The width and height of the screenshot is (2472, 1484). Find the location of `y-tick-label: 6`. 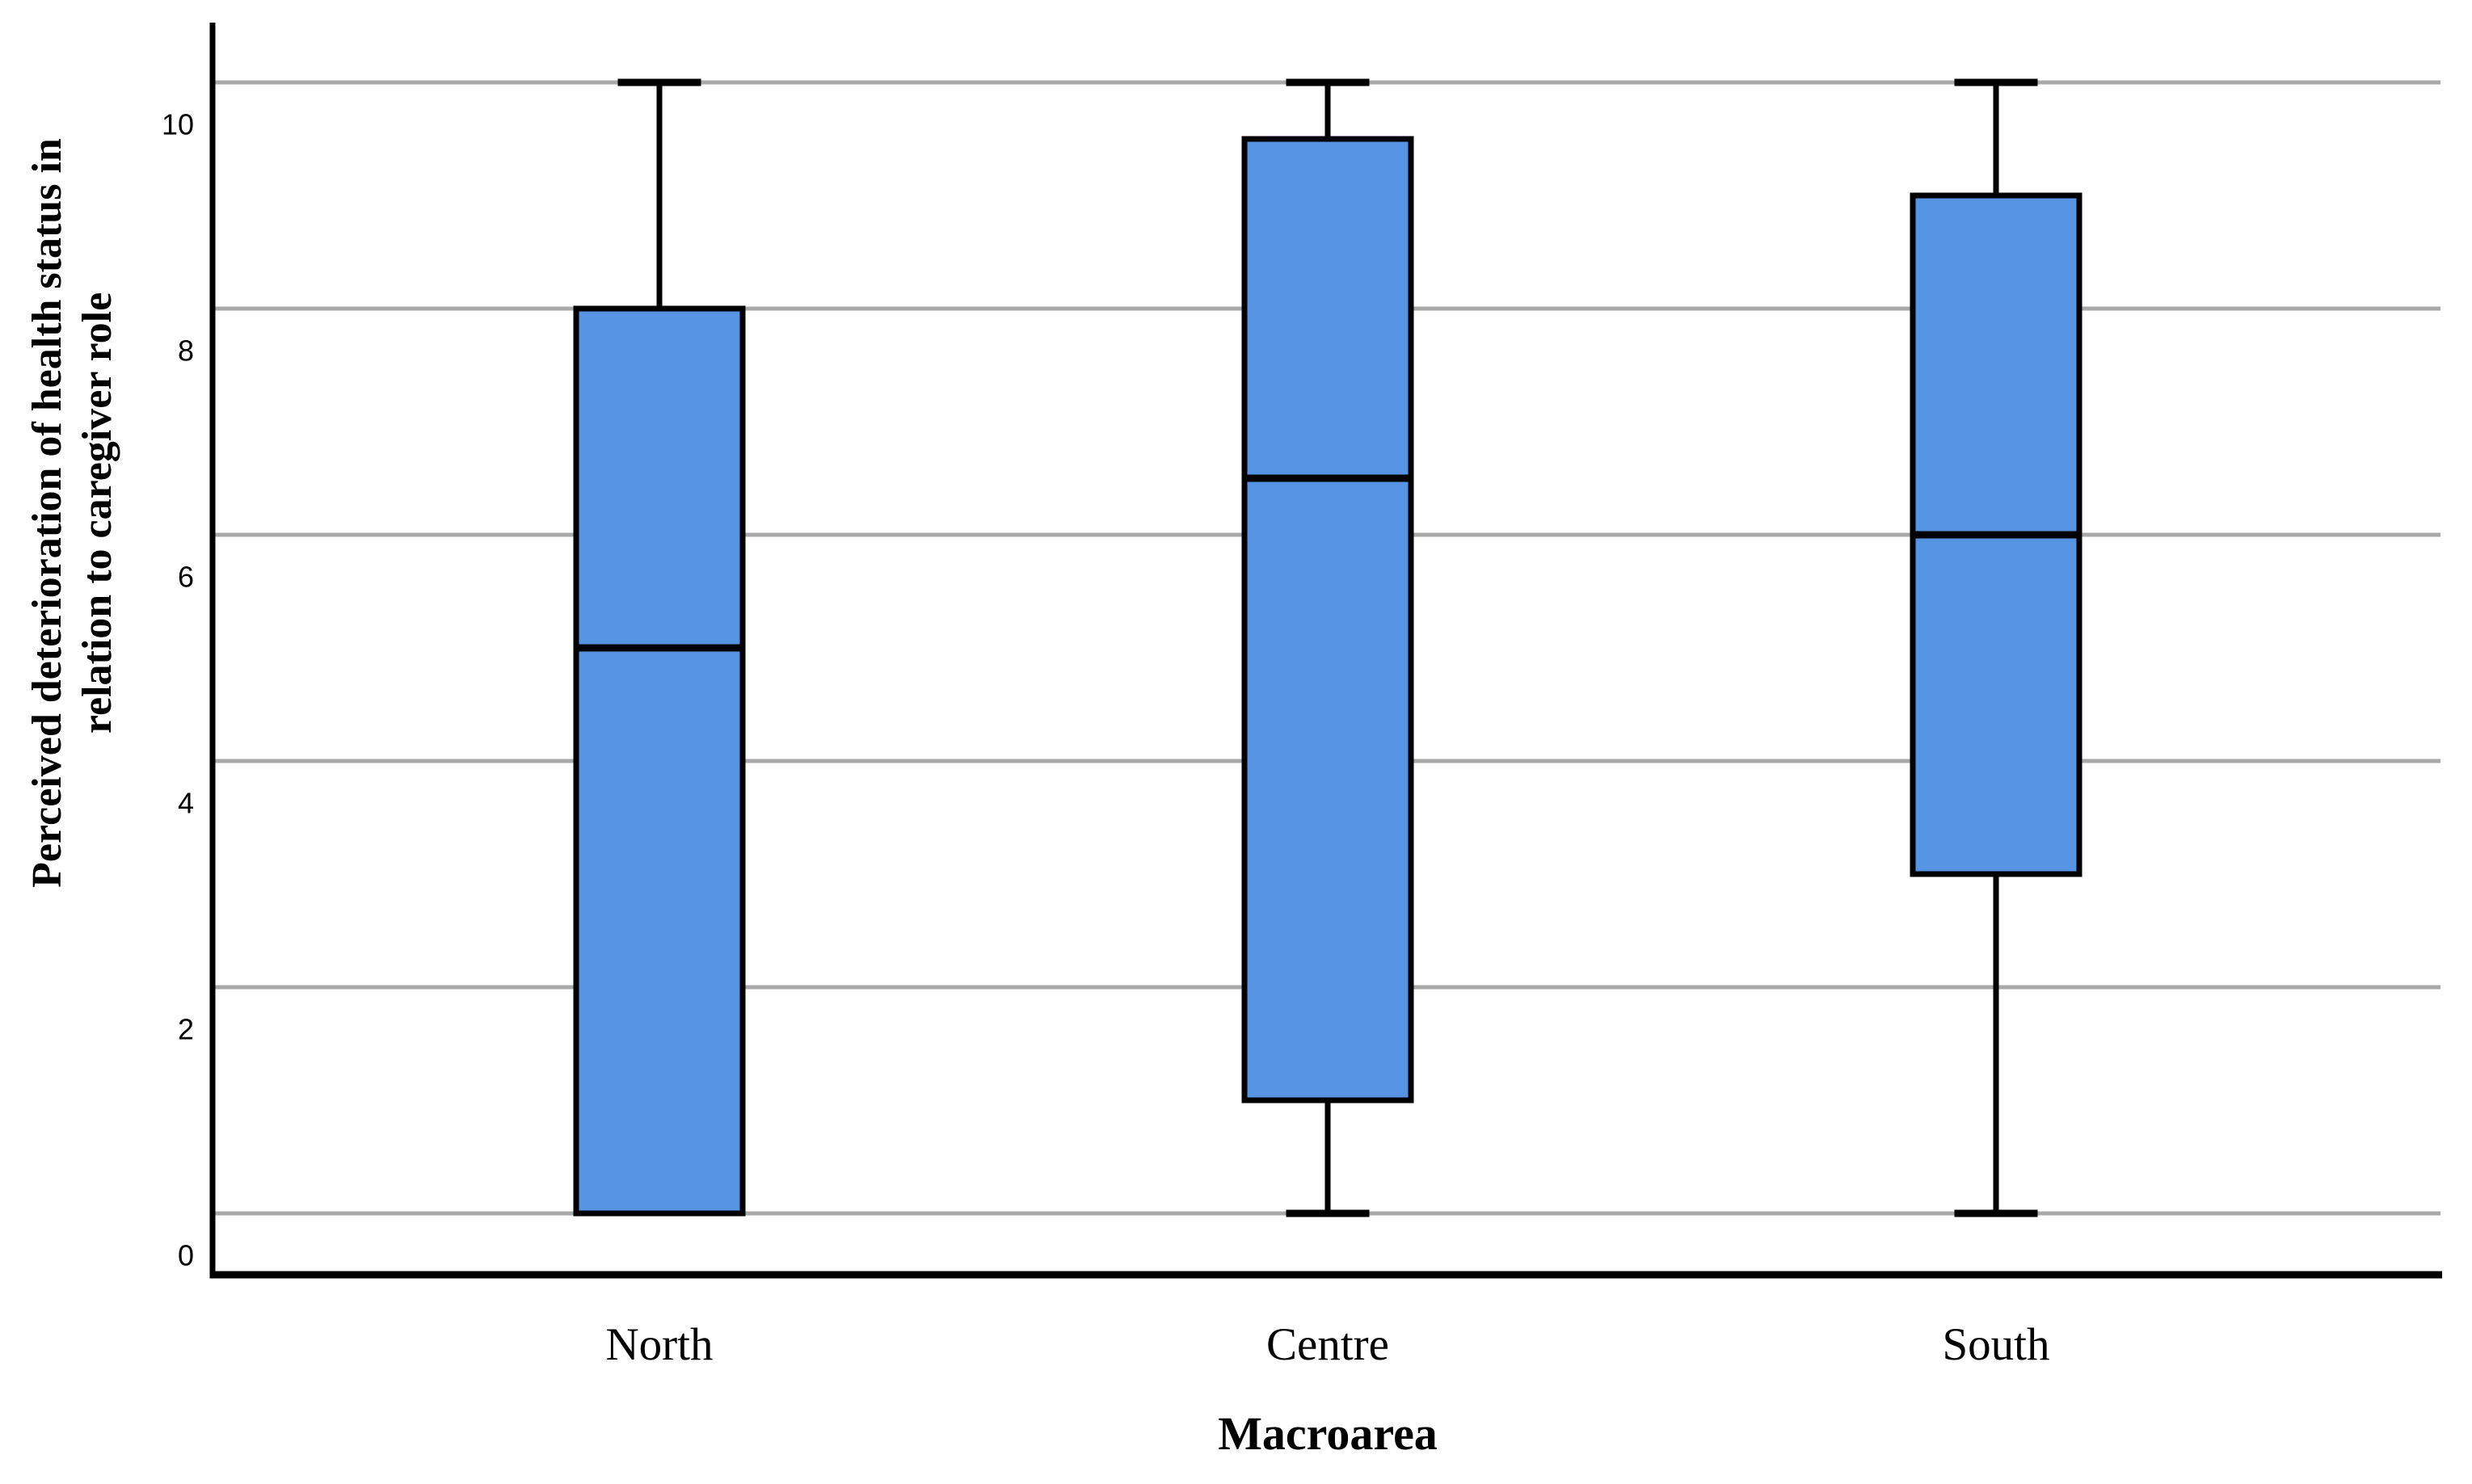

y-tick-label: 6 is located at coordinates (186, 577).